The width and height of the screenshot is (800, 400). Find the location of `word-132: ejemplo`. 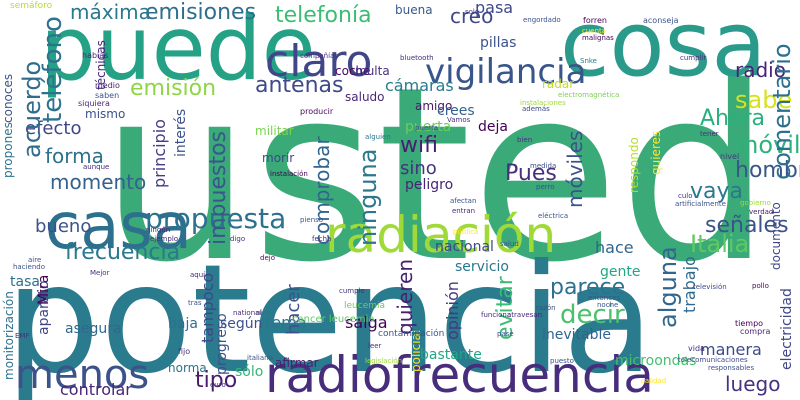

word-132: ejemplo is located at coordinates (164, 239).